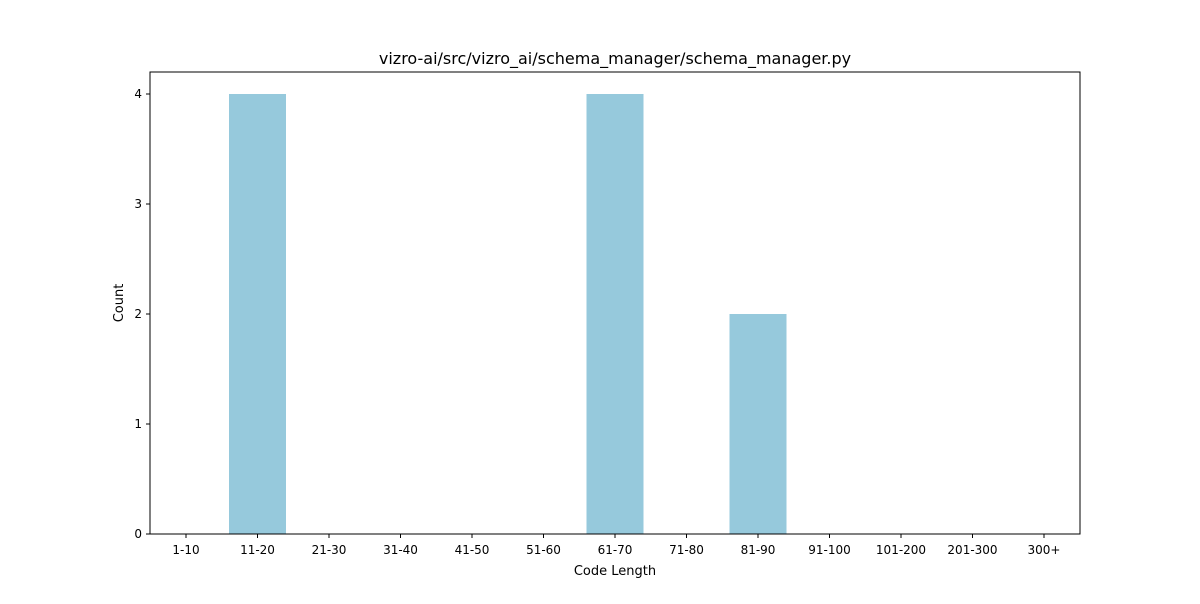 This screenshot has width=1200, height=604. Describe the element at coordinates (138, 424) in the screenshot. I see `y-tick-label: 1` at that location.